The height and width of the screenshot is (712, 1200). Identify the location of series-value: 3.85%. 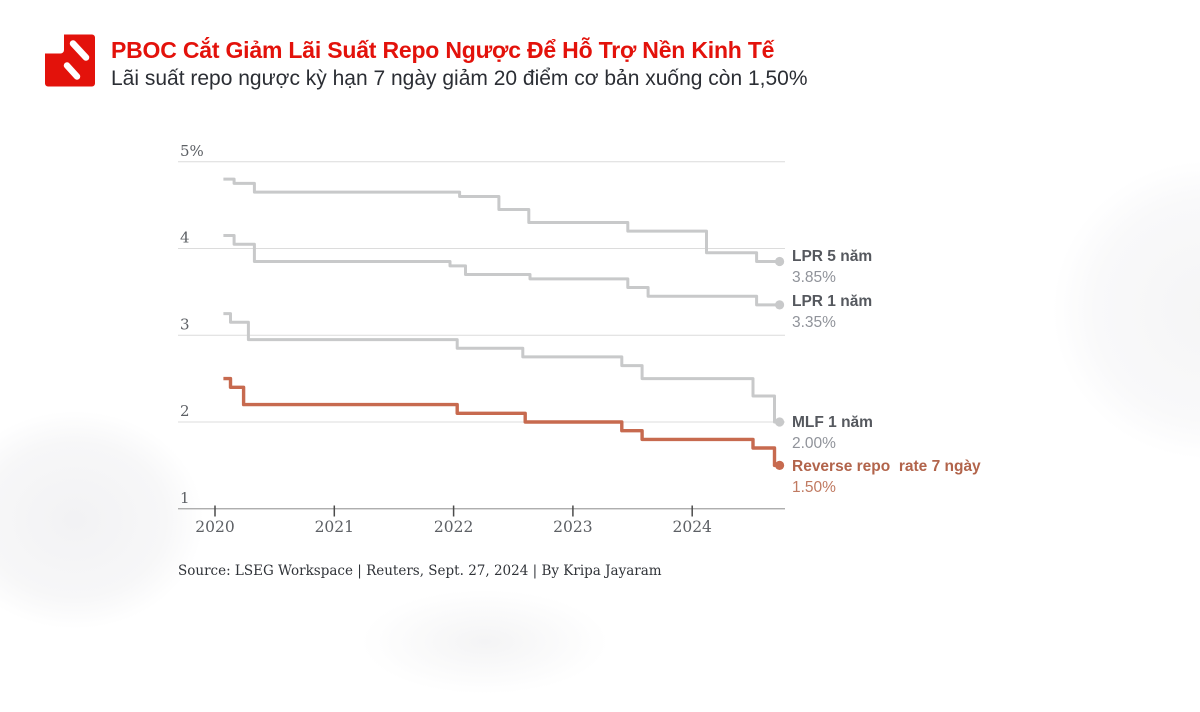
(814, 277).